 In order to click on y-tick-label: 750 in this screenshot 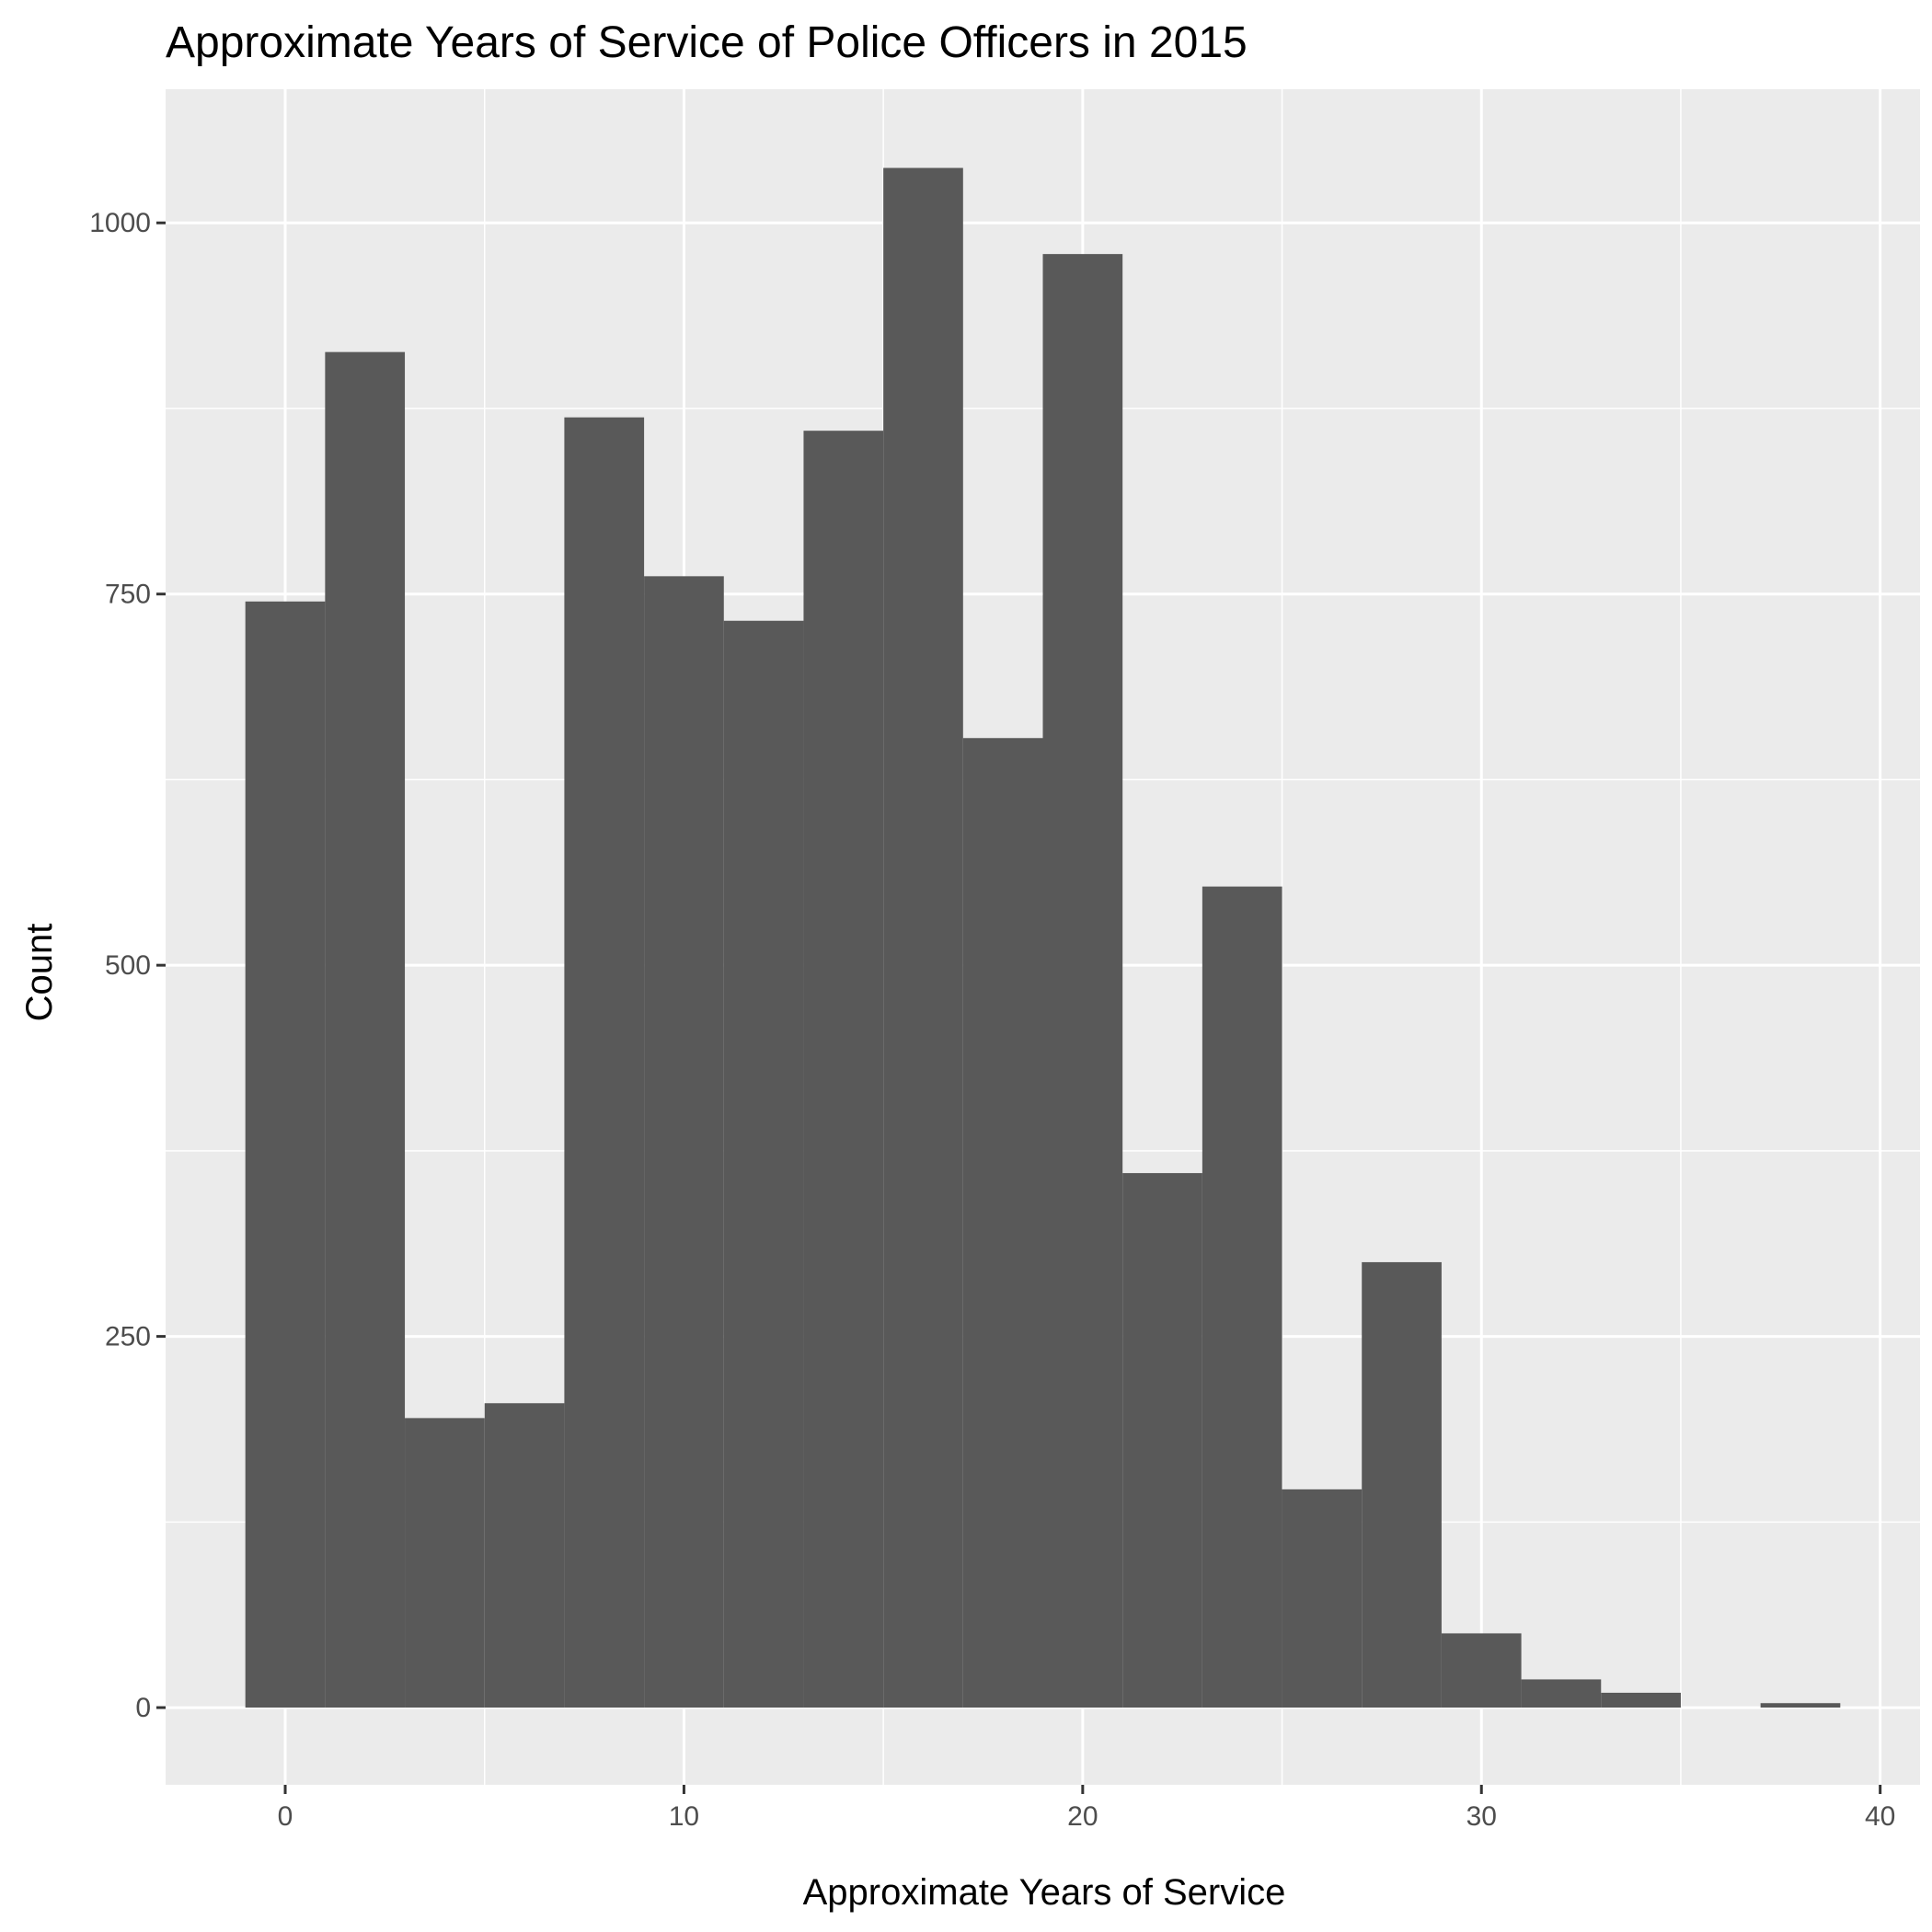, I will do `click(128, 595)`.